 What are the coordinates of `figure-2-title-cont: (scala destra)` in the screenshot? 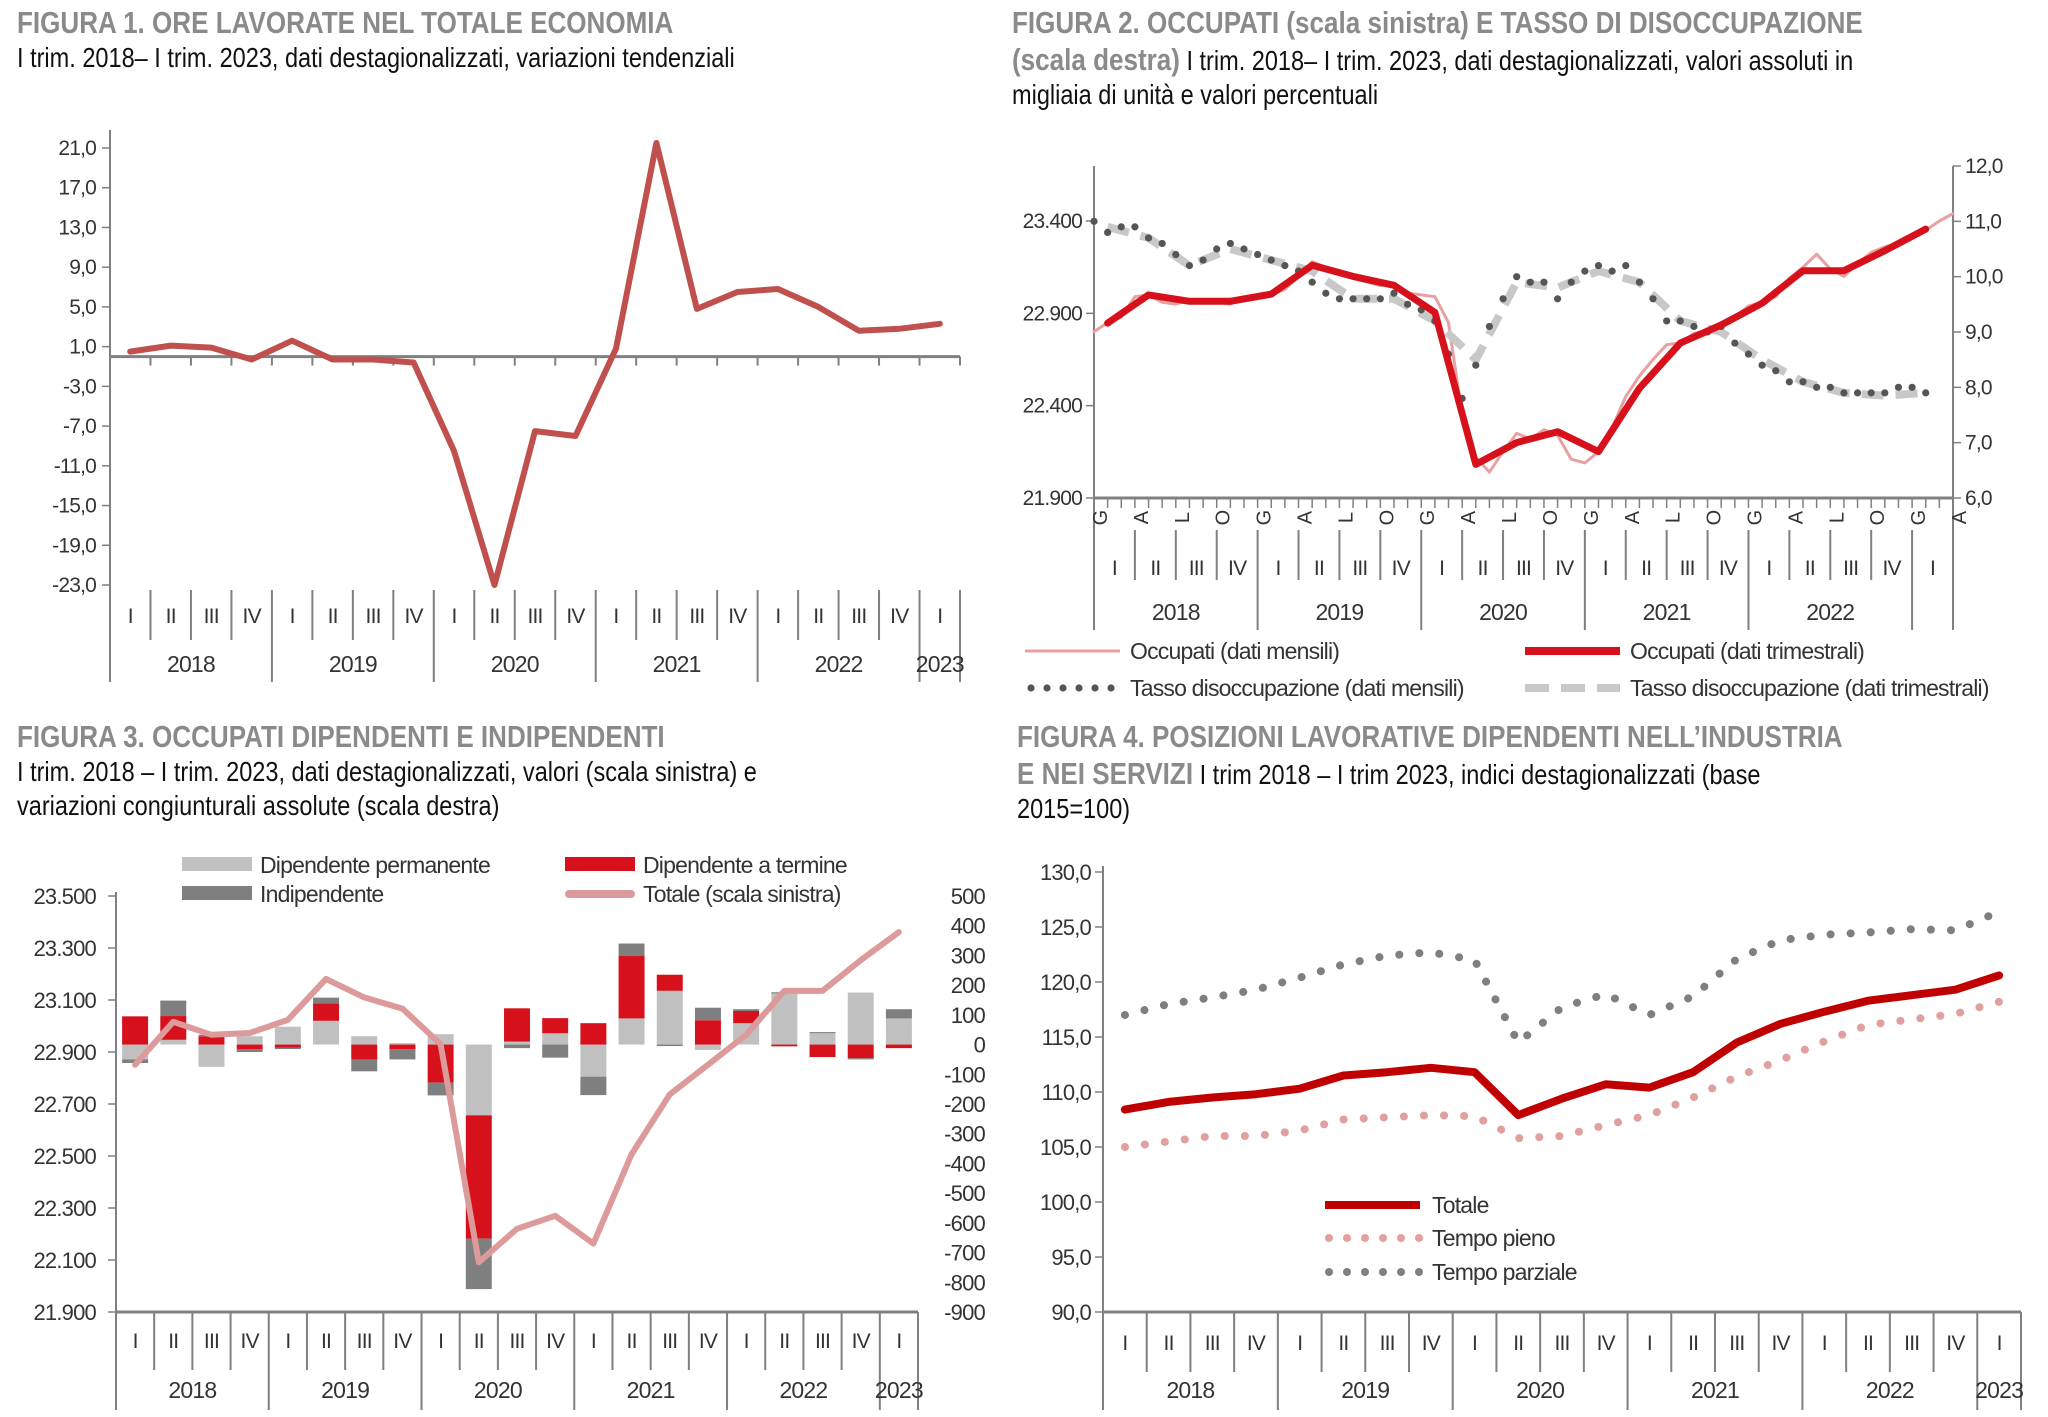 It's located at (1096, 60).